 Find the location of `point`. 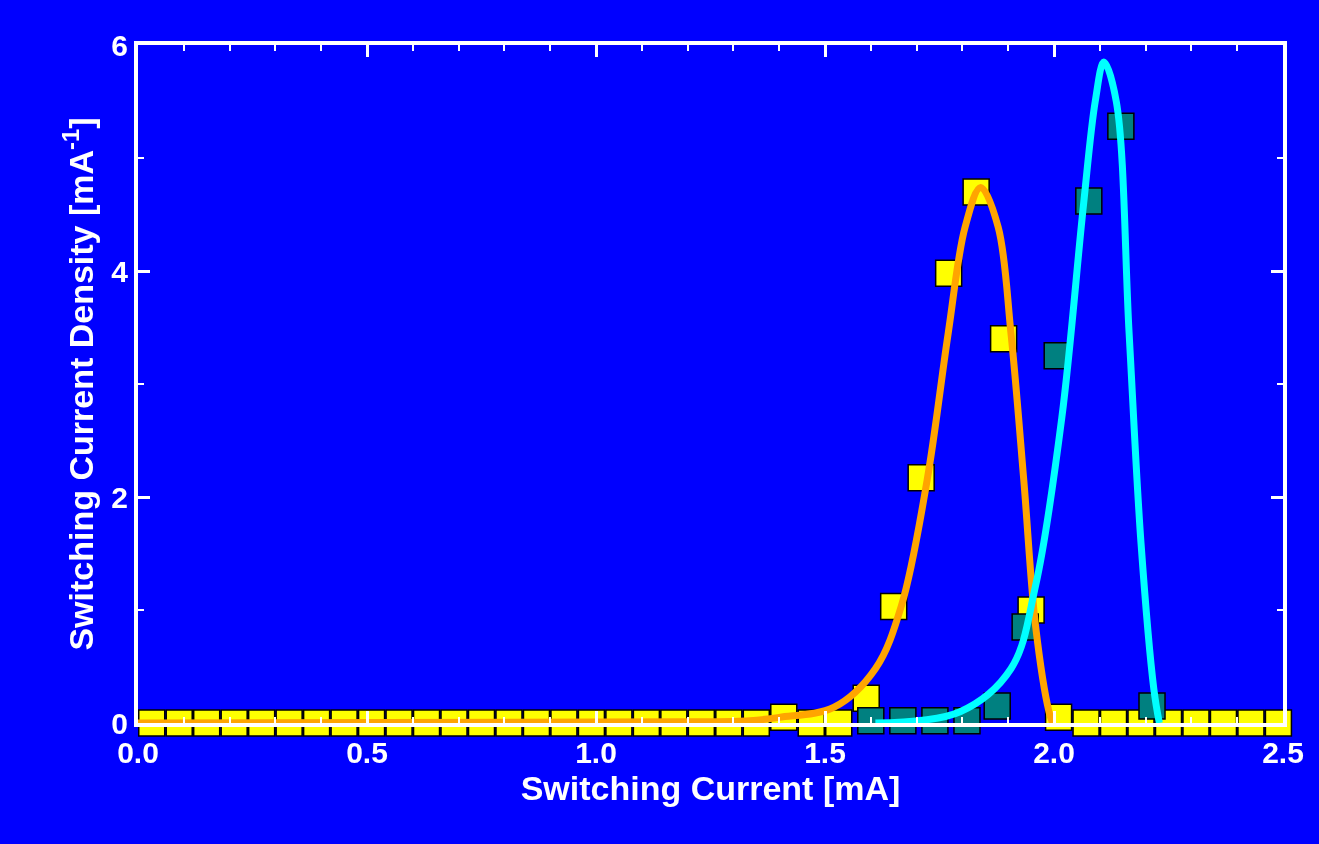

point is located at coordinates (997, 706).